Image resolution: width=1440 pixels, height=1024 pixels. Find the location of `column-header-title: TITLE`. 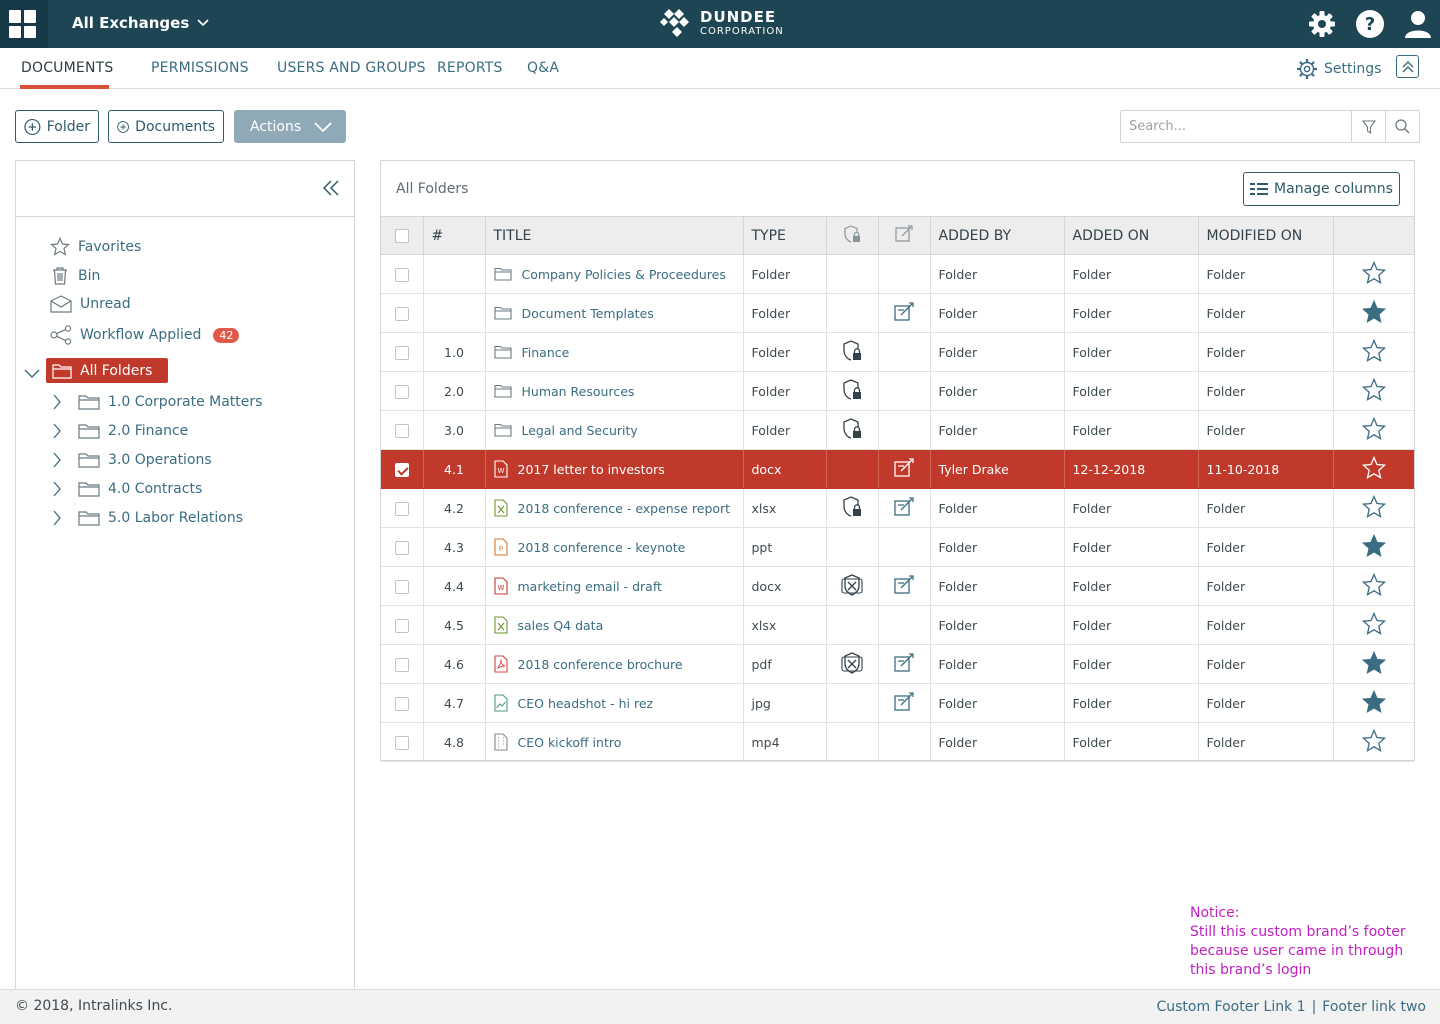

column-header-title: TITLE is located at coordinates (614, 235).